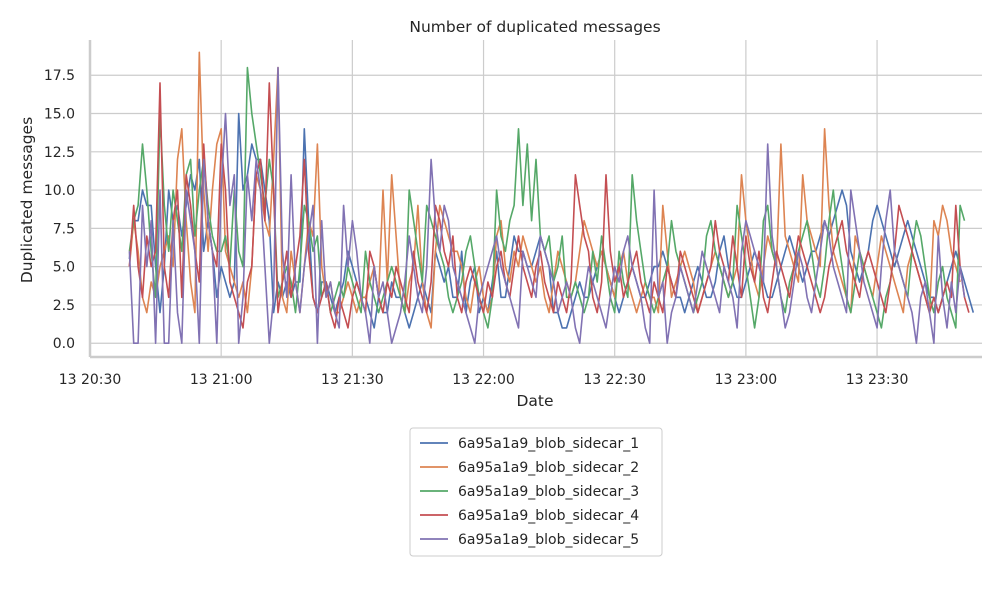 This screenshot has height=600, width=1000. What do you see at coordinates (746, 380) in the screenshot?
I see `x-tick-label: 13 23:00` at bounding box center [746, 380].